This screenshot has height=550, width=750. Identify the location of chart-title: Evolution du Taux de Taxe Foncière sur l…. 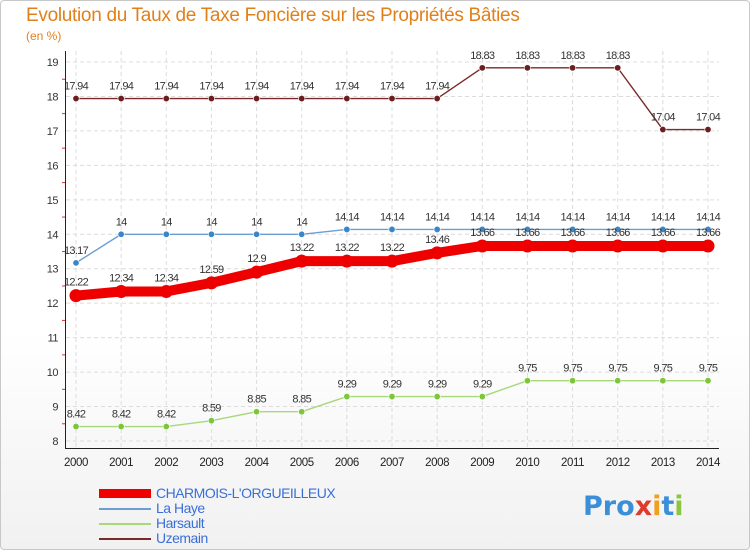
(273, 15).